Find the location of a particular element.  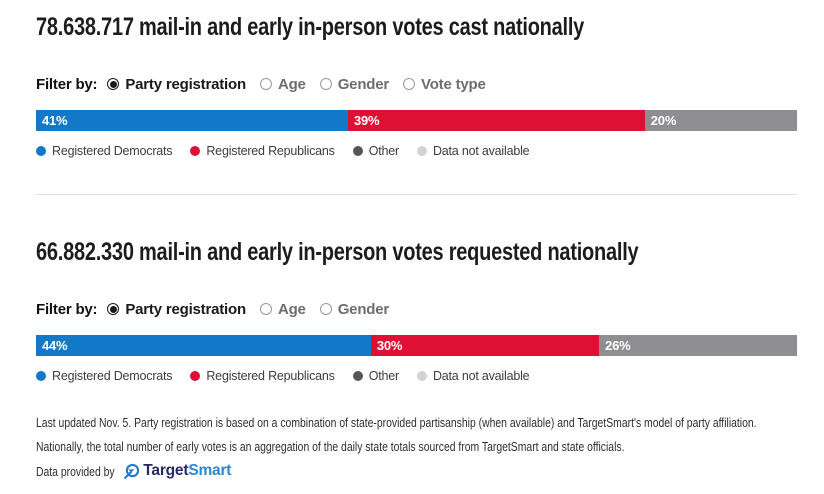

segment-value-label: 26% is located at coordinates (618, 345).